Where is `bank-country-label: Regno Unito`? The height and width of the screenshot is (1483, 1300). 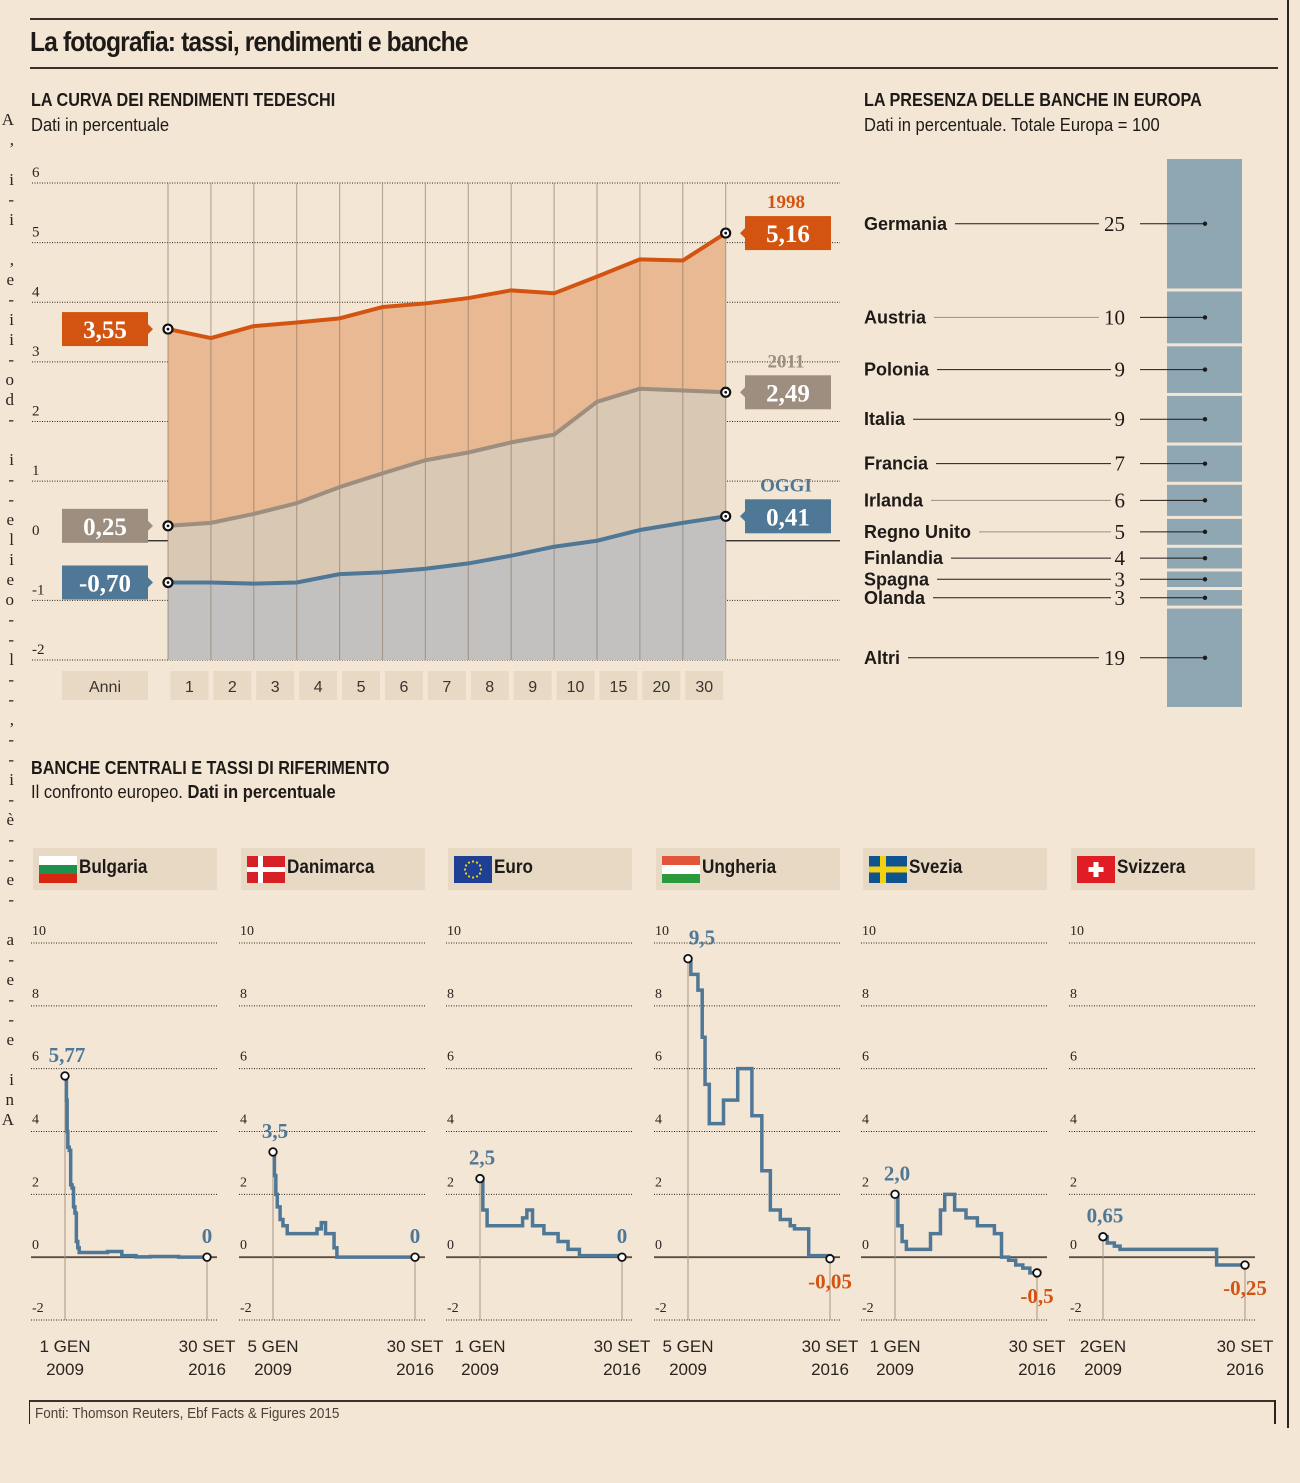
bank-country-label: Regno Unito is located at coordinates (917, 532).